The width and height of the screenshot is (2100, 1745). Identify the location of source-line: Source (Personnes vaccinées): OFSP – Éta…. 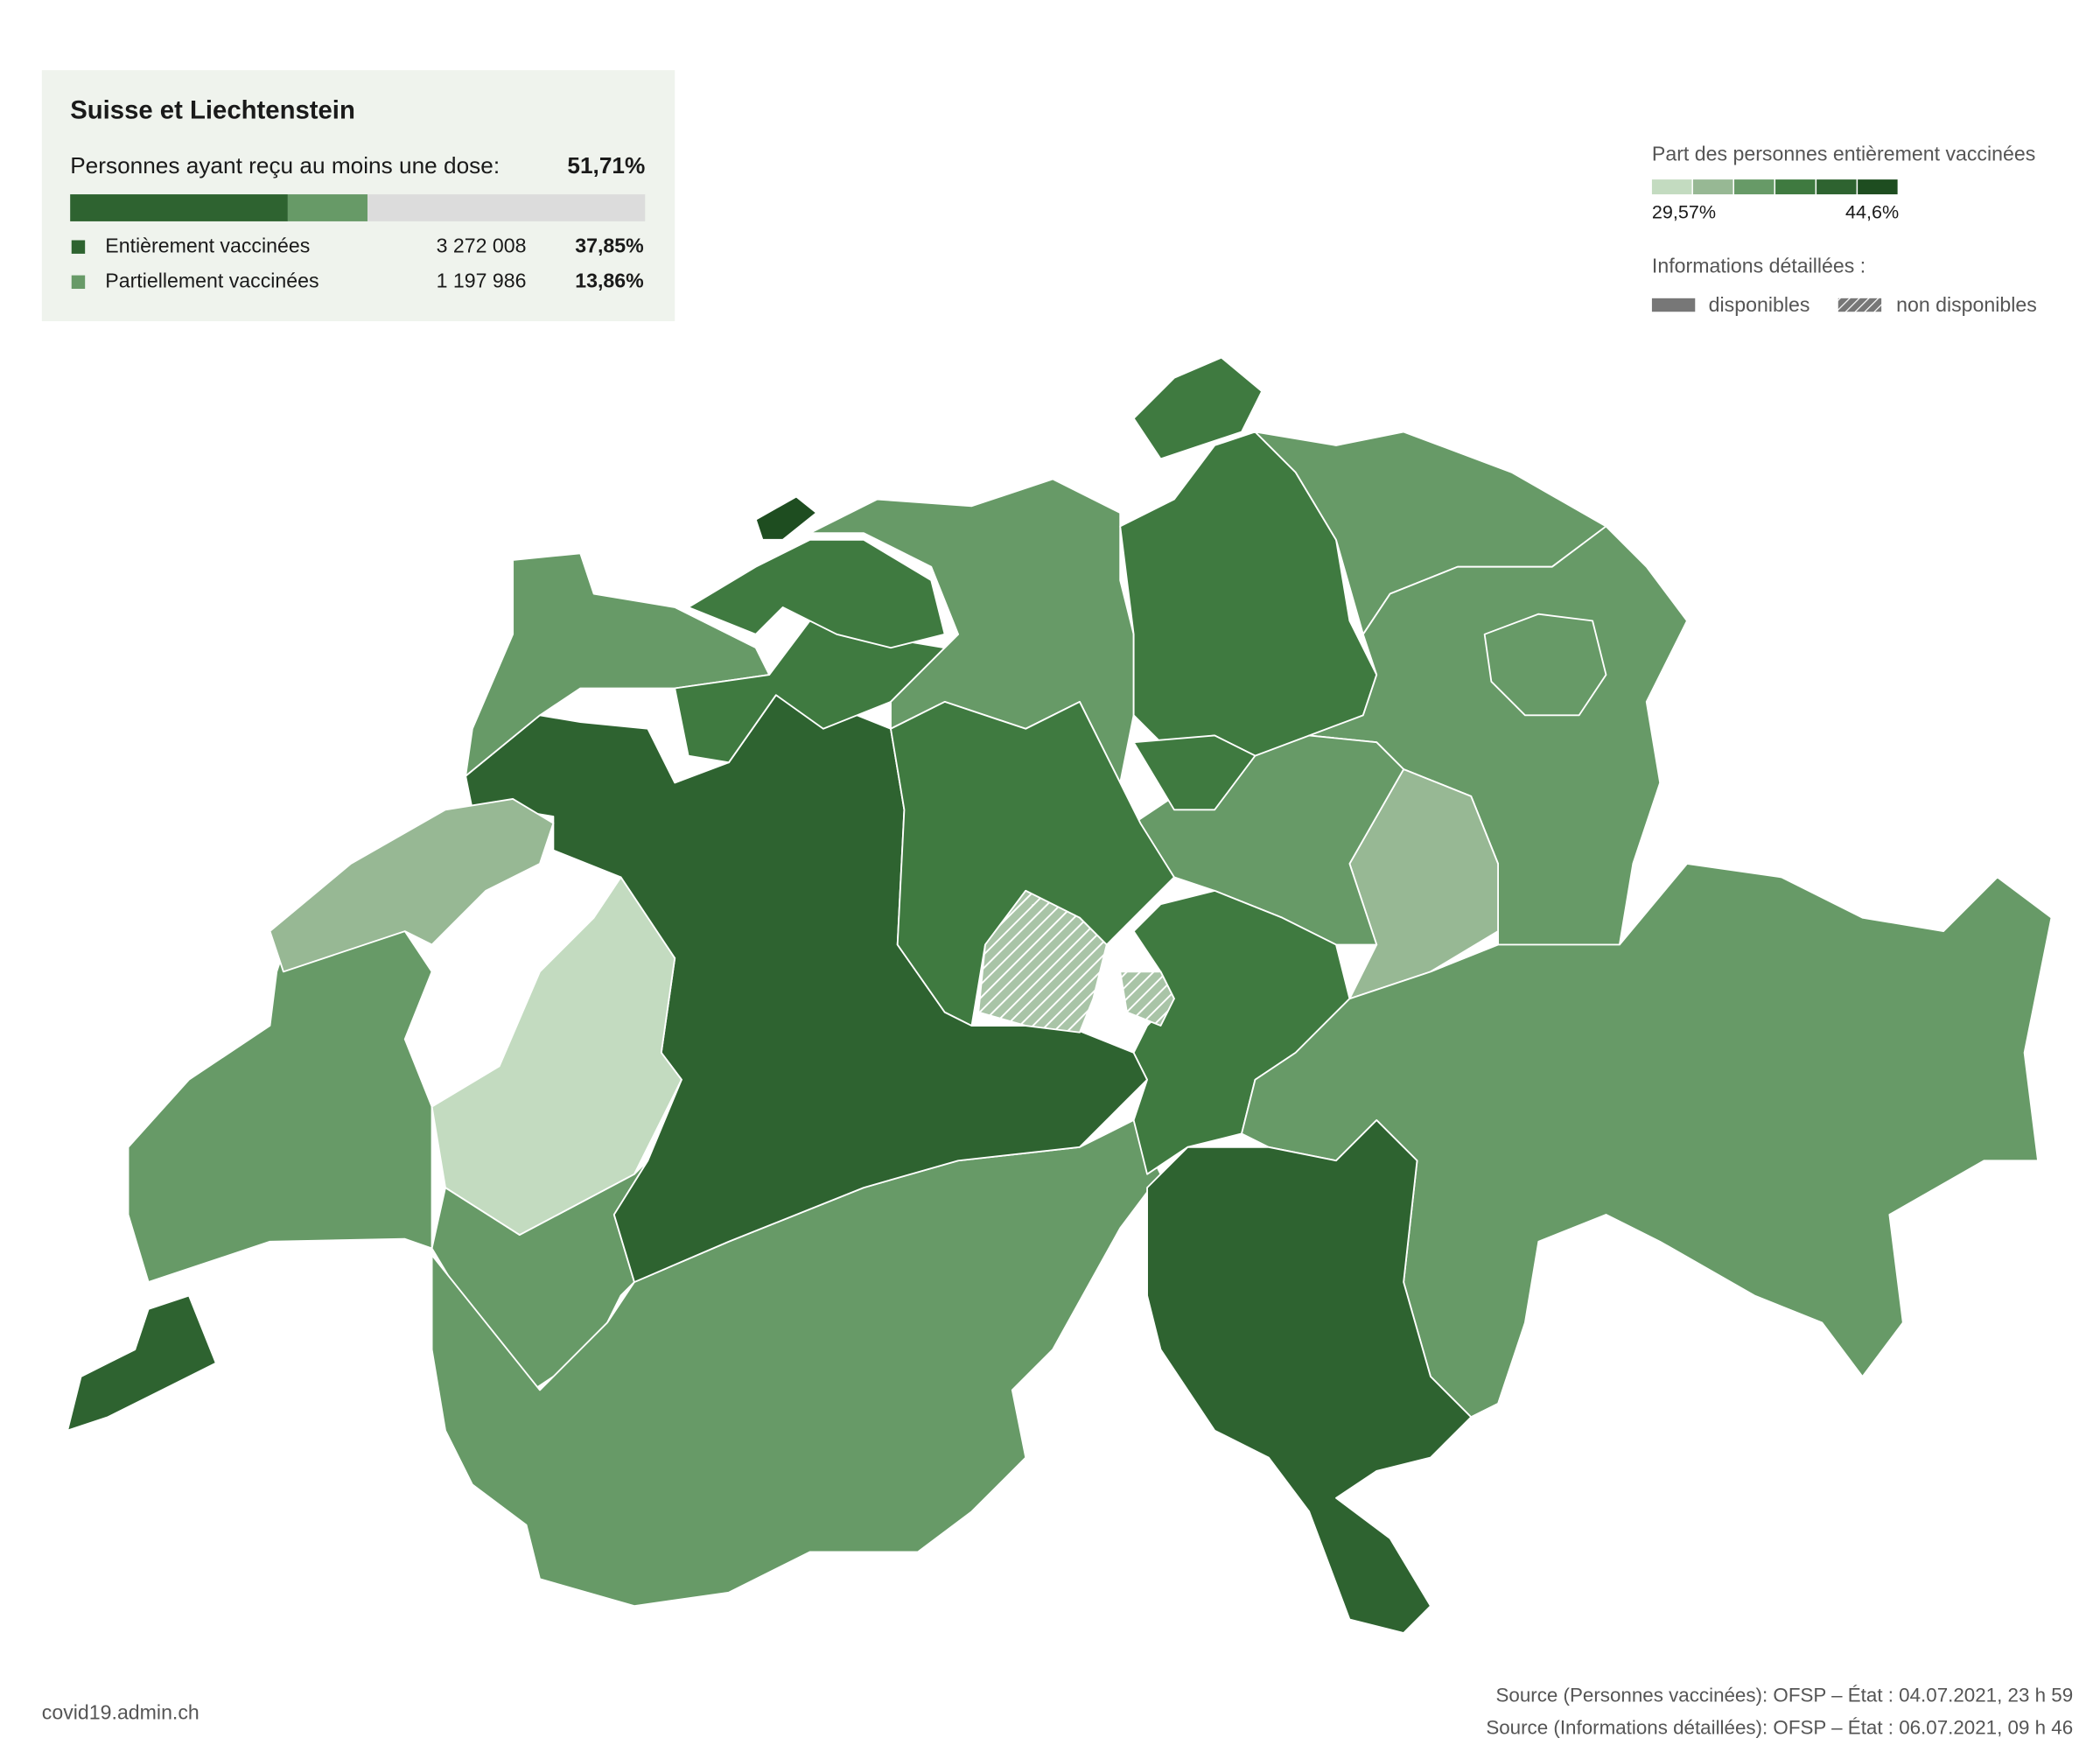
(1785, 1695).